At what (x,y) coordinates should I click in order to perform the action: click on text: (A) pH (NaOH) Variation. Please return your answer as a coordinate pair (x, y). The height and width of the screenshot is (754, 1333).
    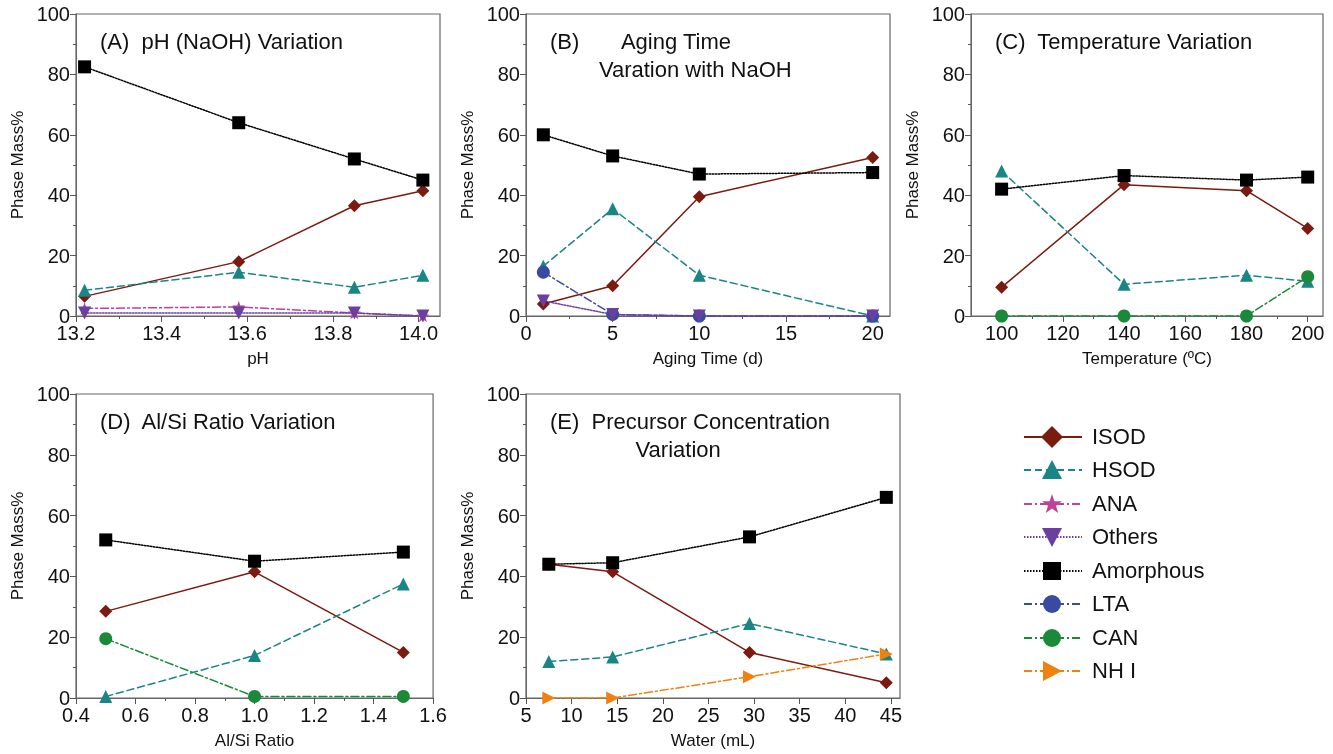
    Looking at the image, I should click on (221, 41).